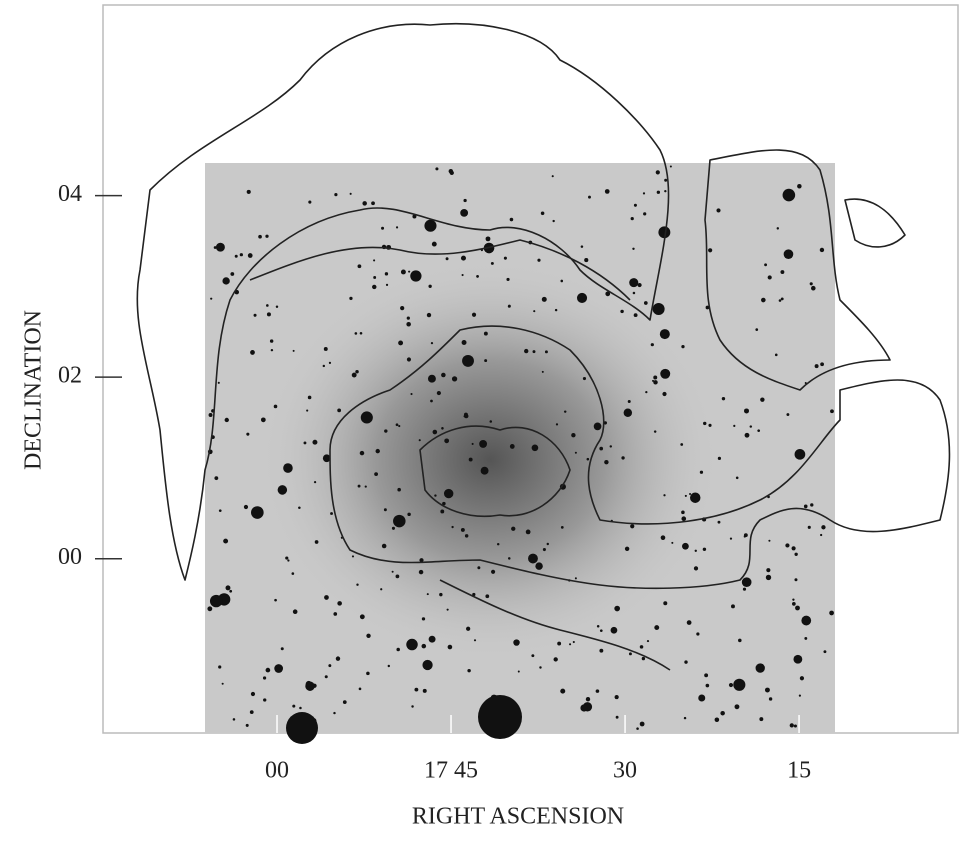 The width and height of the screenshot is (961, 846). What do you see at coordinates (625, 771) in the screenshot?
I see `x-tick-label: 30` at bounding box center [625, 771].